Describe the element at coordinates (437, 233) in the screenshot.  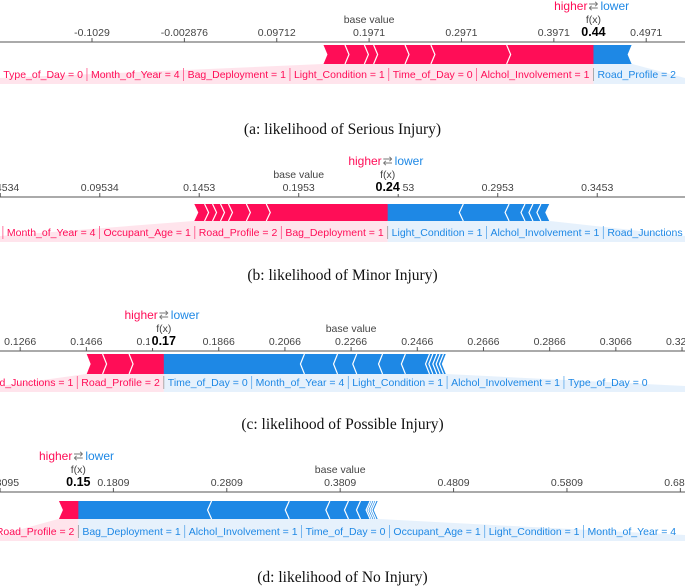
I see `negative-feature-label: Light_Condition = 1` at that location.